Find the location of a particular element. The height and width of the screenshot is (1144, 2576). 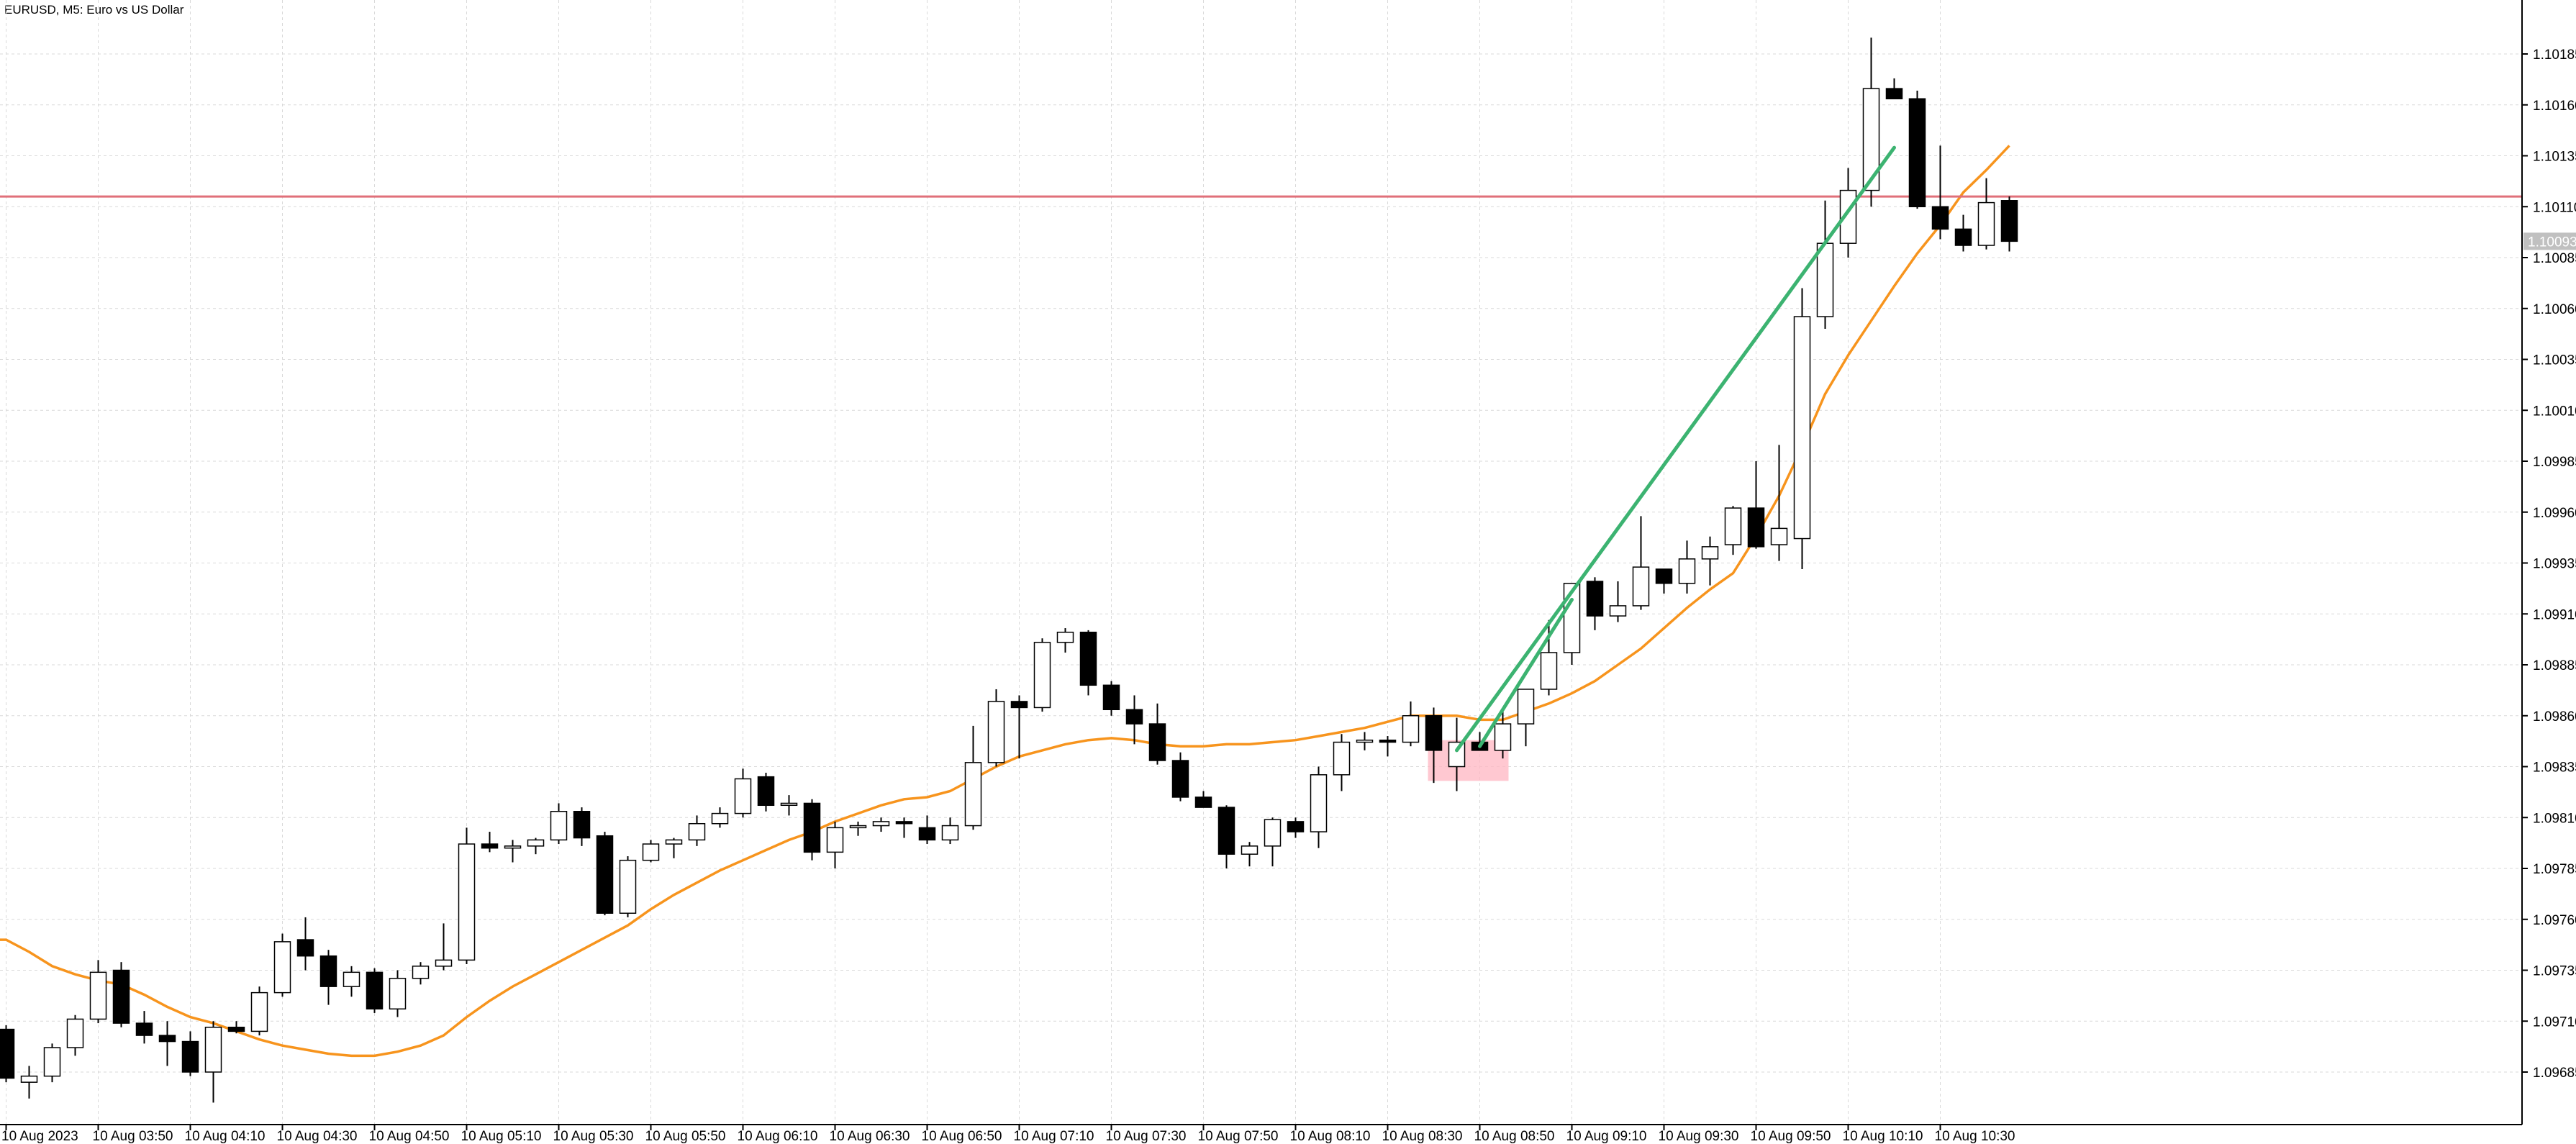

current-price-badge-label: 1.10093 is located at coordinates (2552, 242).